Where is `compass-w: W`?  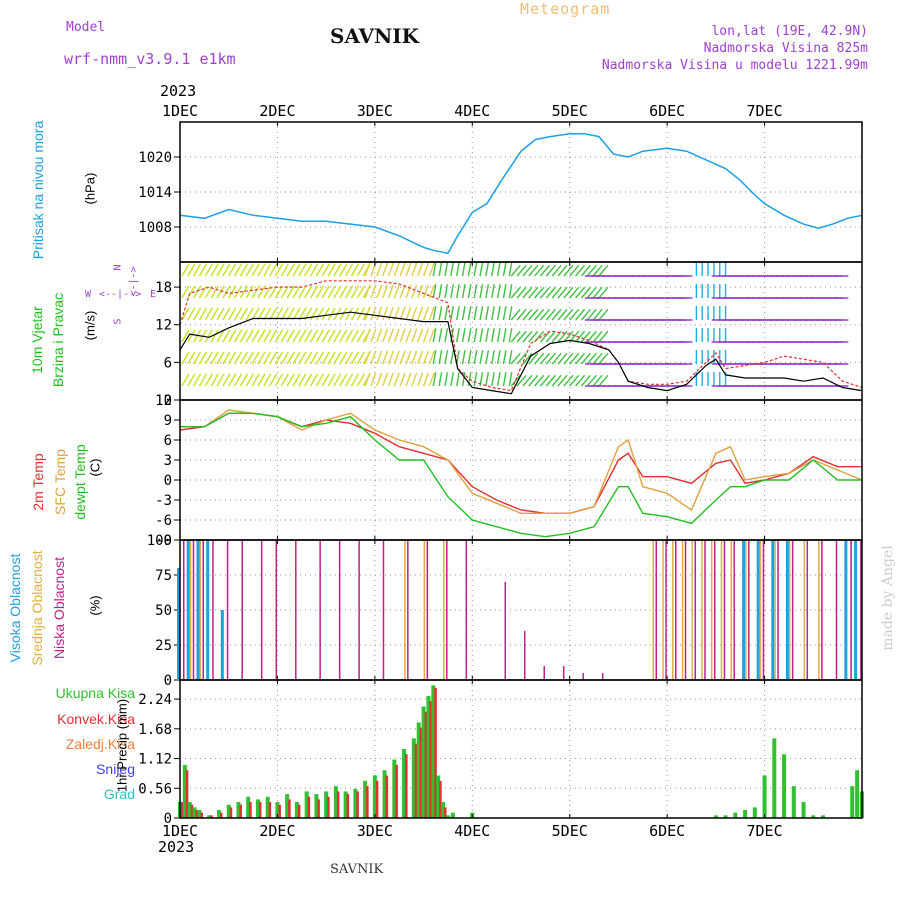 compass-w: W is located at coordinates (88, 294).